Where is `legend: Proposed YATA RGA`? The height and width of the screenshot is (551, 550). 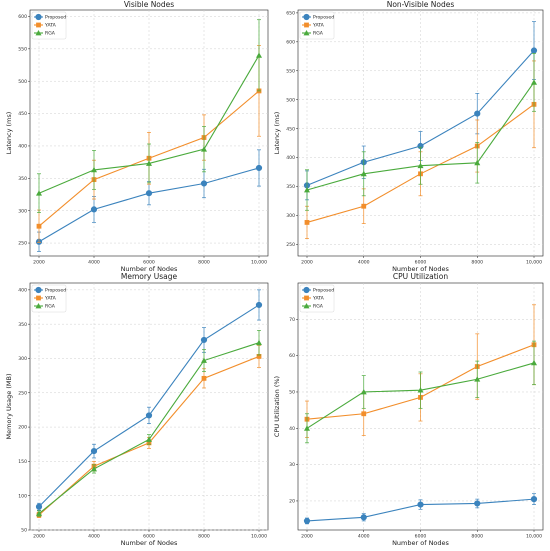
legend: Proposed YATA RGA is located at coordinates (317, 25).